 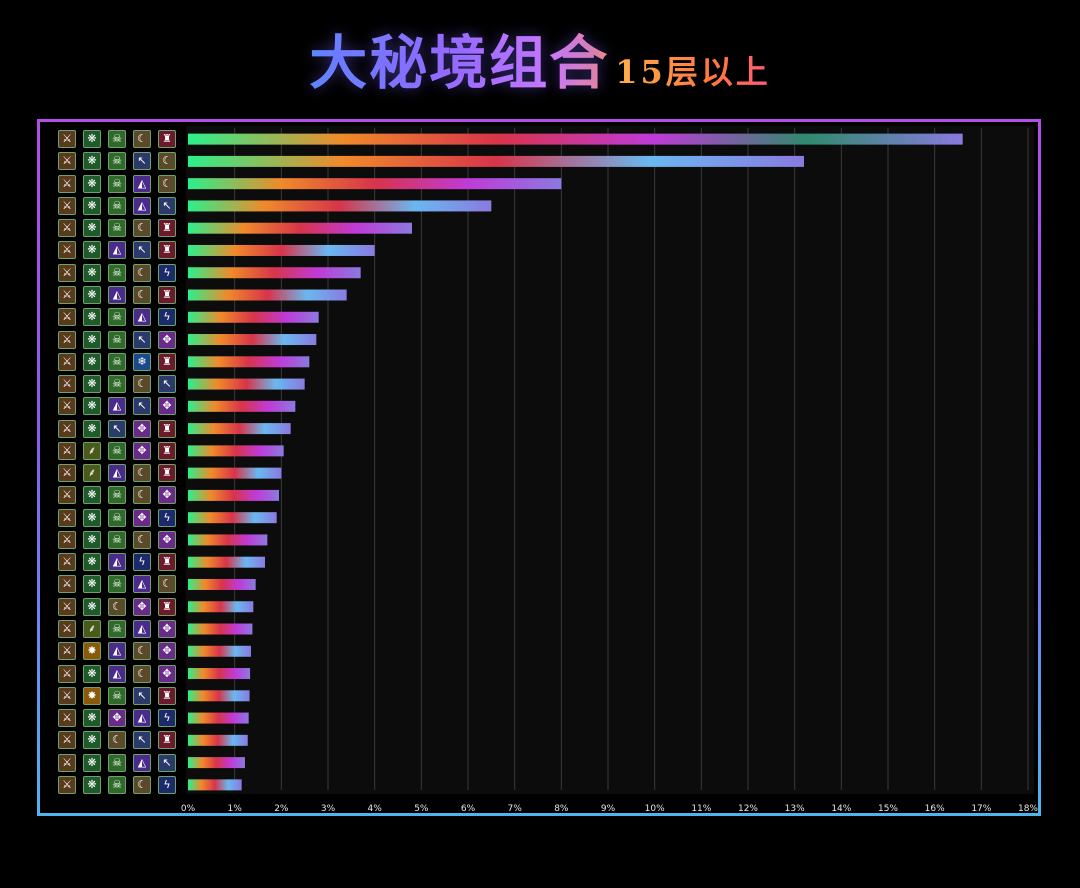 I want to click on gold-burst-icon: ✸, so click(x=92, y=651).